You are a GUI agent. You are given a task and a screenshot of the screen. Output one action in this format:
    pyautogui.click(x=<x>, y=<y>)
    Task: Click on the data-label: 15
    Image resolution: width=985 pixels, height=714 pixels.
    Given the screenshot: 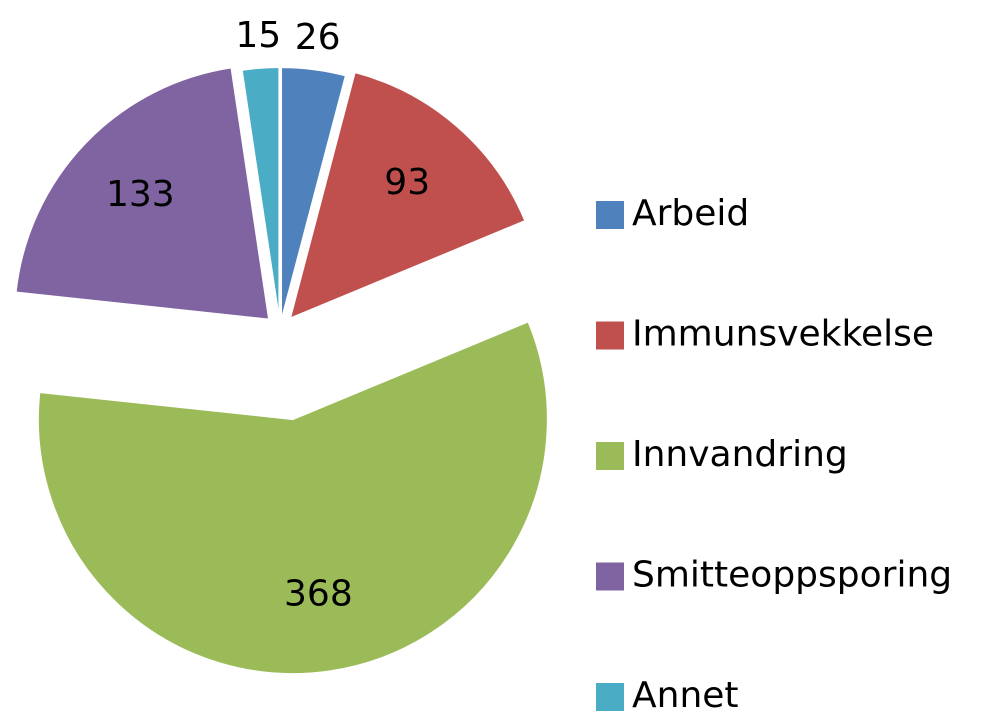 What is the action you would take?
    pyautogui.click(x=258, y=35)
    